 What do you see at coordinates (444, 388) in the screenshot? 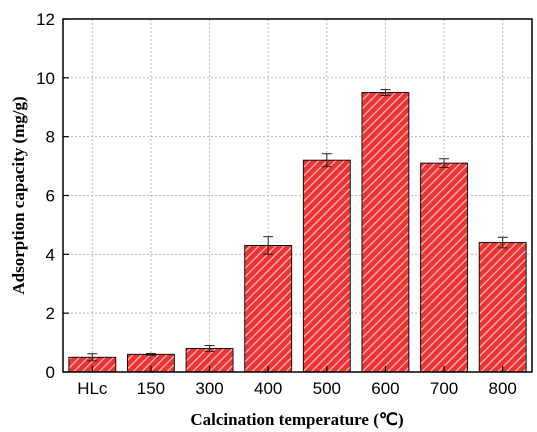
I see `x-tick-label-700: 700` at bounding box center [444, 388].